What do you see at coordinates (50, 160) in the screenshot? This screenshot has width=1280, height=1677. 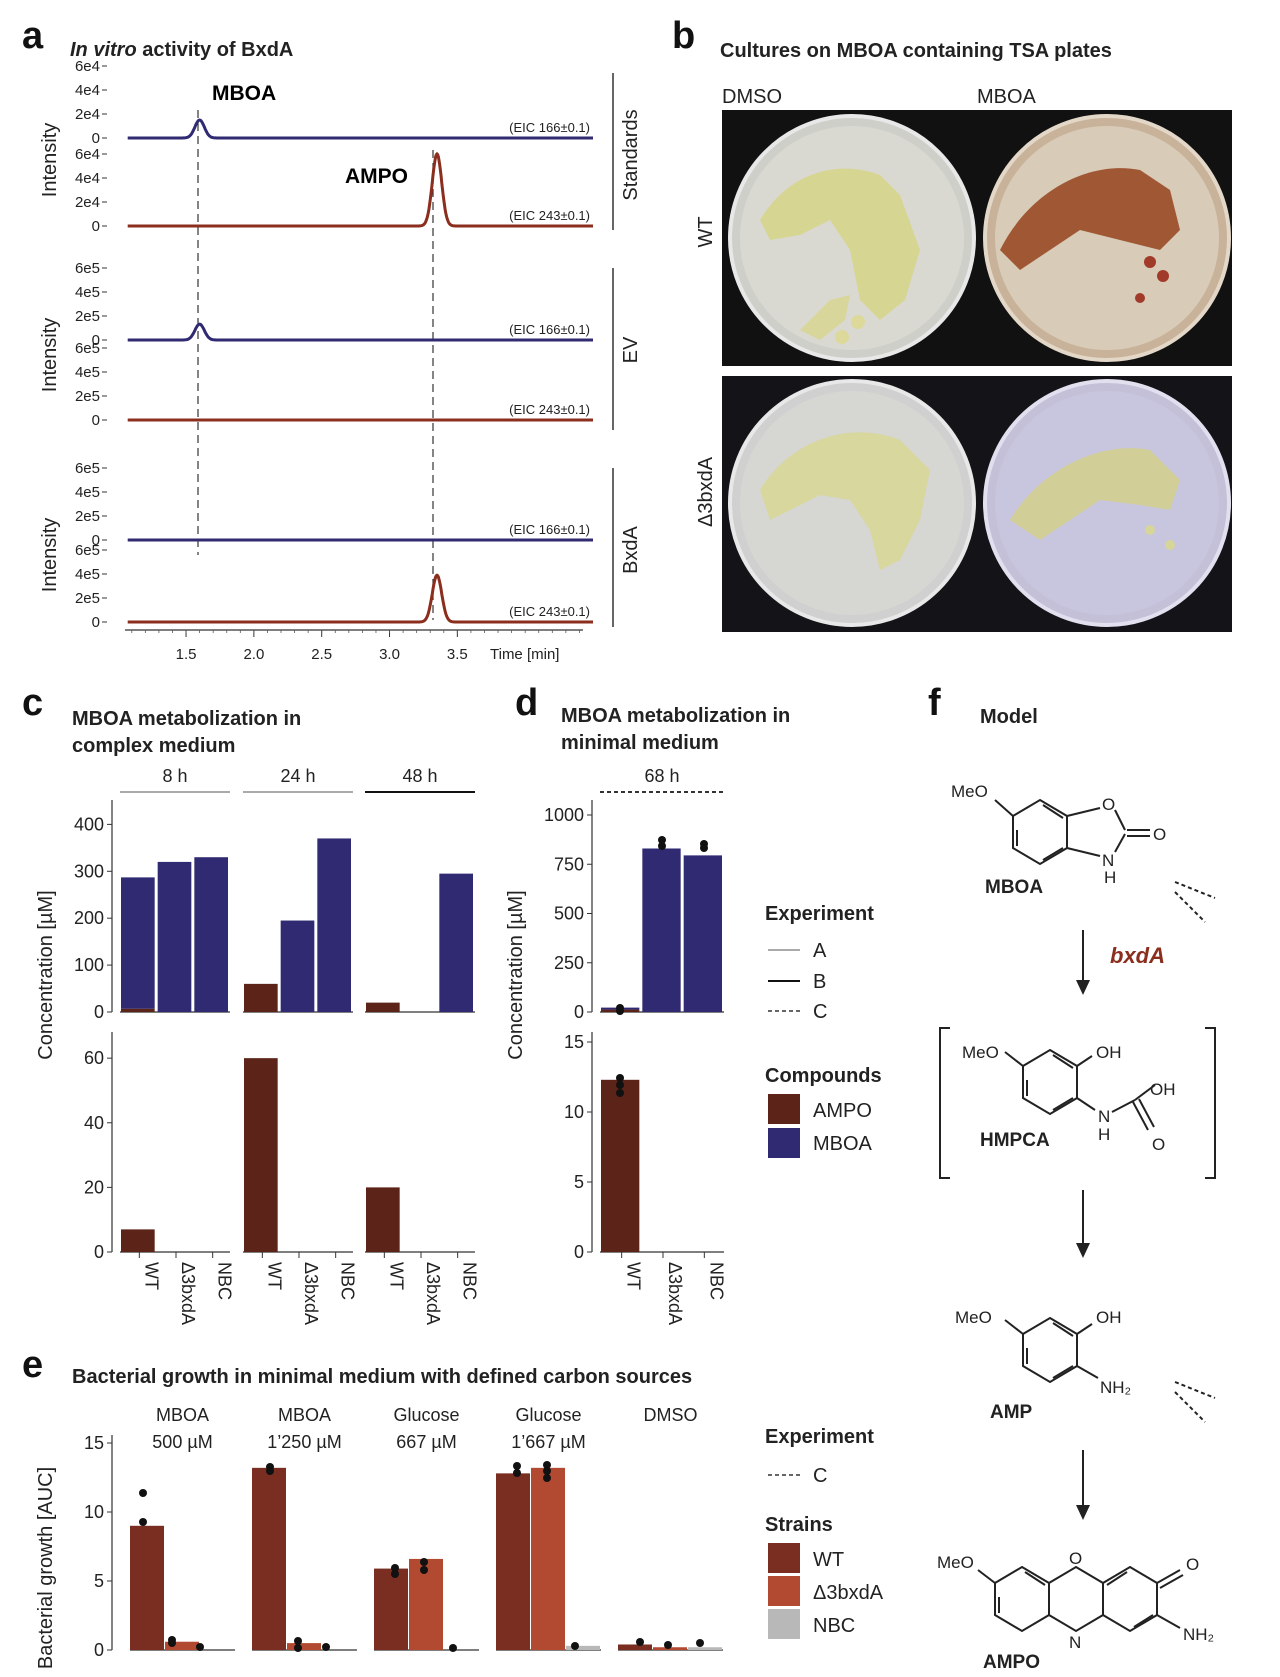 I see `panel-a-ylabel-1: Intensity` at bounding box center [50, 160].